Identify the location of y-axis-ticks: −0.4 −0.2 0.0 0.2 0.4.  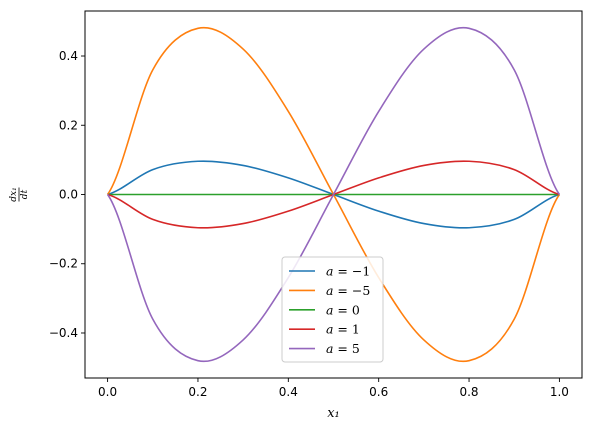
(67, 194).